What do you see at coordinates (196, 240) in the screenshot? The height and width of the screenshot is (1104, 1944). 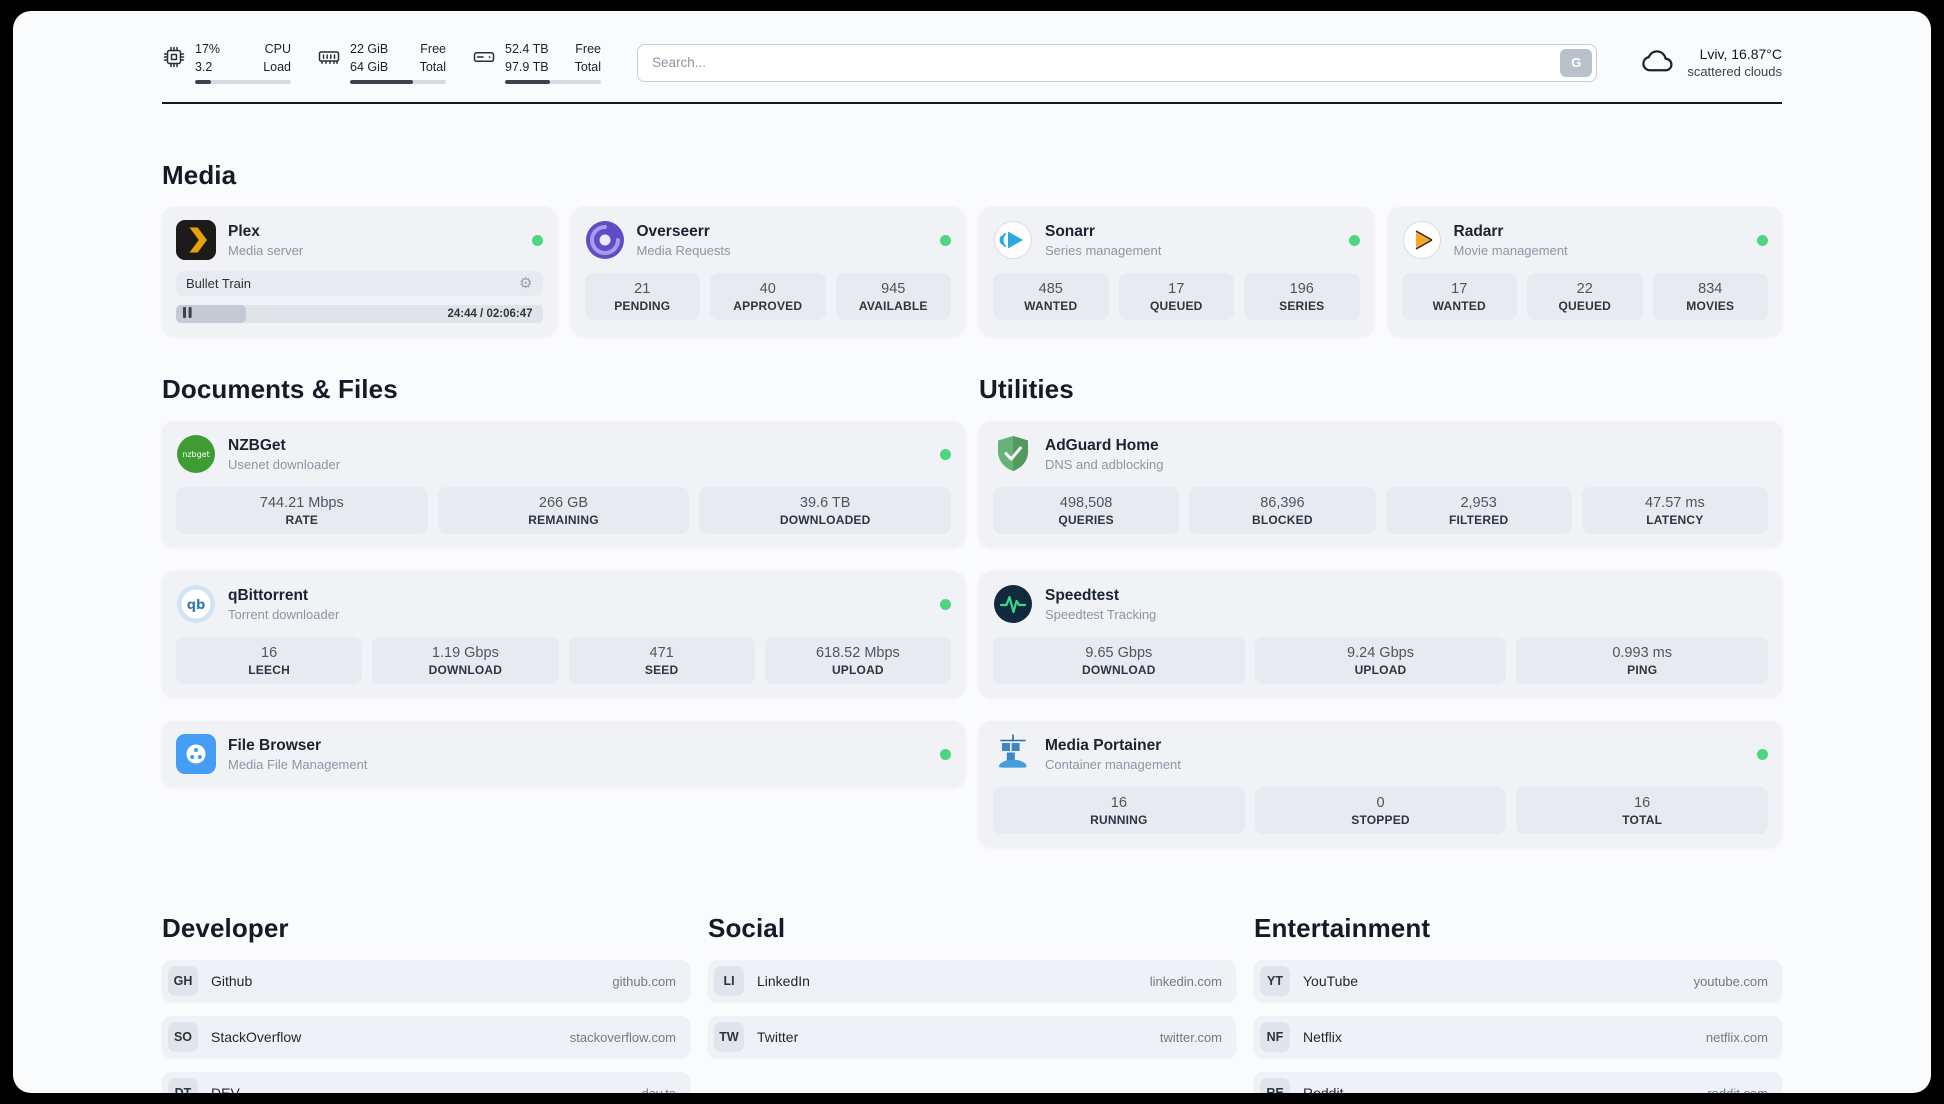 I see `plex-icon` at bounding box center [196, 240].